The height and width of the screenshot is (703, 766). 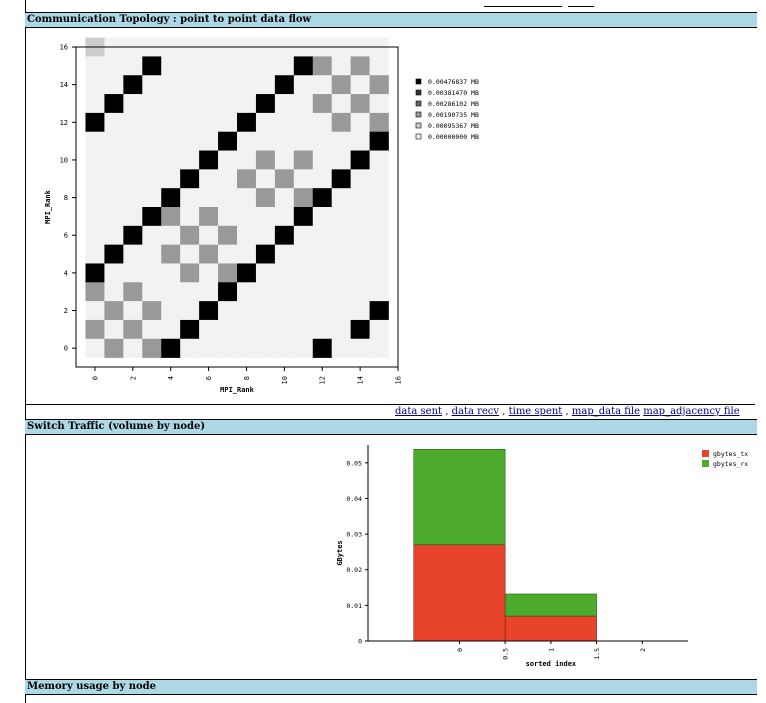 What do you see at coordinates (419, 411) in the screenshot?
I see `data-sent-link: data sent` at bounding box center [419, 411].